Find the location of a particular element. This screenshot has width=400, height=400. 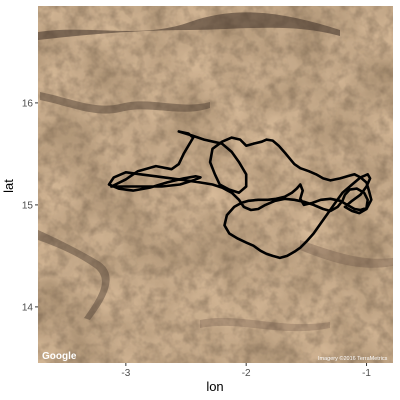

x-tick-label: -2 is located at coordinates (246, 373).